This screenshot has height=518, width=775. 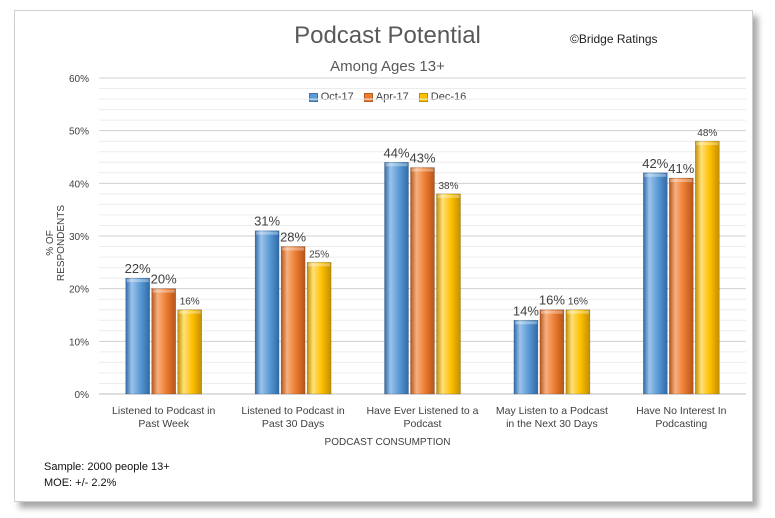 What do you see at coordinates (681, 424) in the screenshot?
I see `x-tick-label: Podcasting` at bounding box center [681, 424].